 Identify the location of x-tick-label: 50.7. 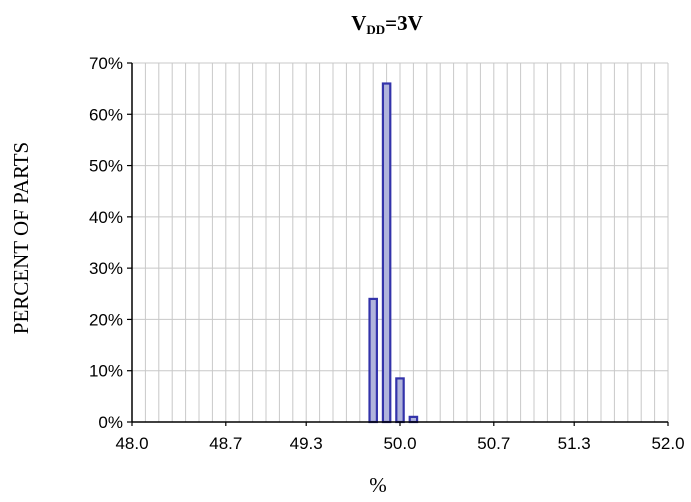
(493, 443).